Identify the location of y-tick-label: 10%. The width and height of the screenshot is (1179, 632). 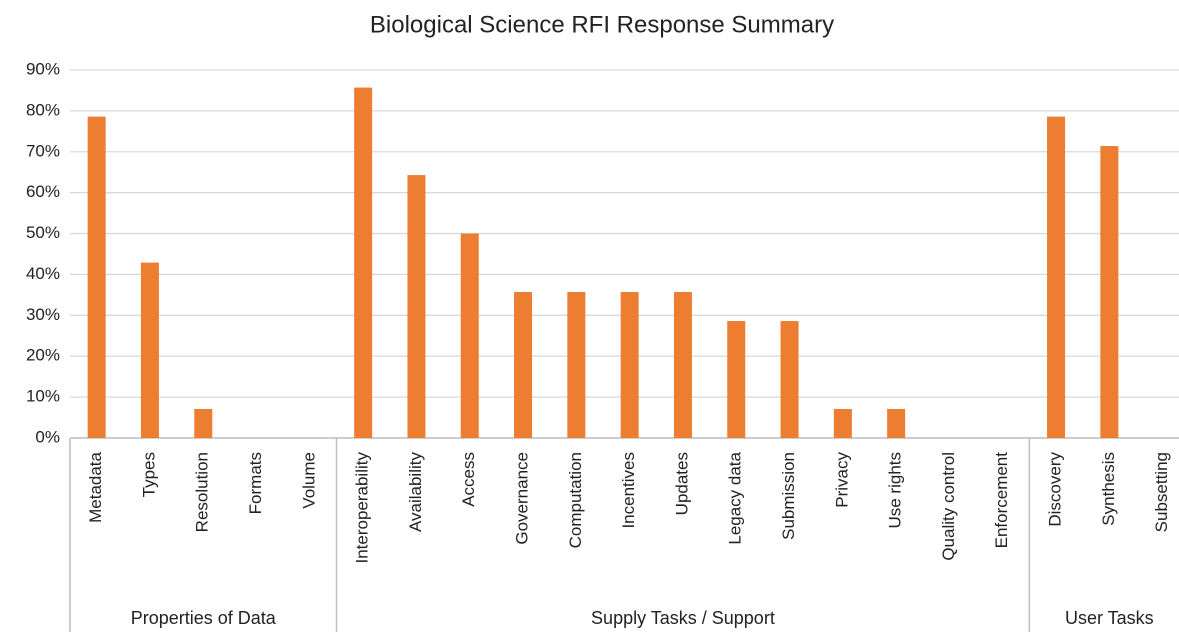
(43, 396).